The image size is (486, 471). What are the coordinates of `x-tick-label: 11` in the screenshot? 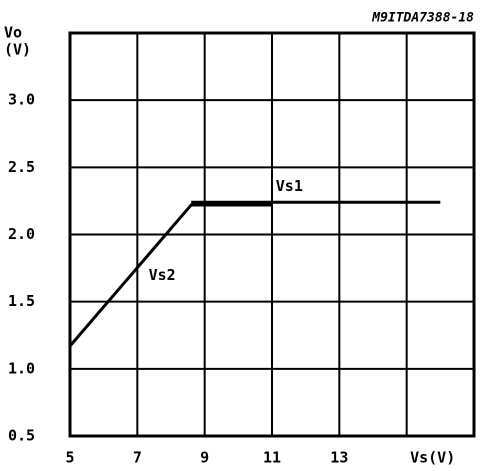 It's located at (272, 458).